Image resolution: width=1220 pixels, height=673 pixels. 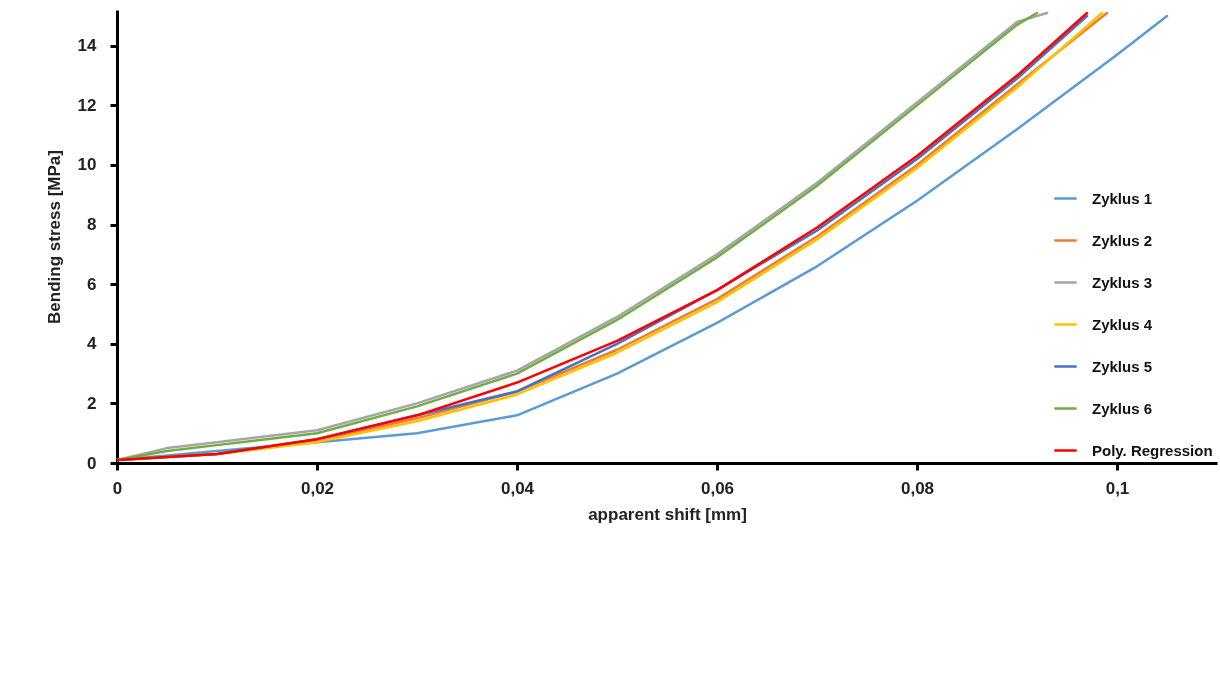 What do you see at coordinates (54, 237) in the screenshot?
I see `y-axis-title: Bending stress [MPa]` at bounding box center [54, 237].